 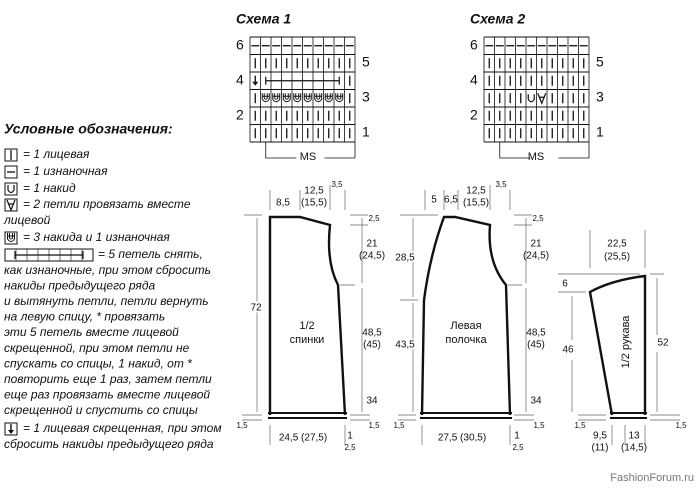 What do you see at coordinates (337, 184) in the screenshot?
I see `dimension: 3,5` at bounding box center [337, 184].